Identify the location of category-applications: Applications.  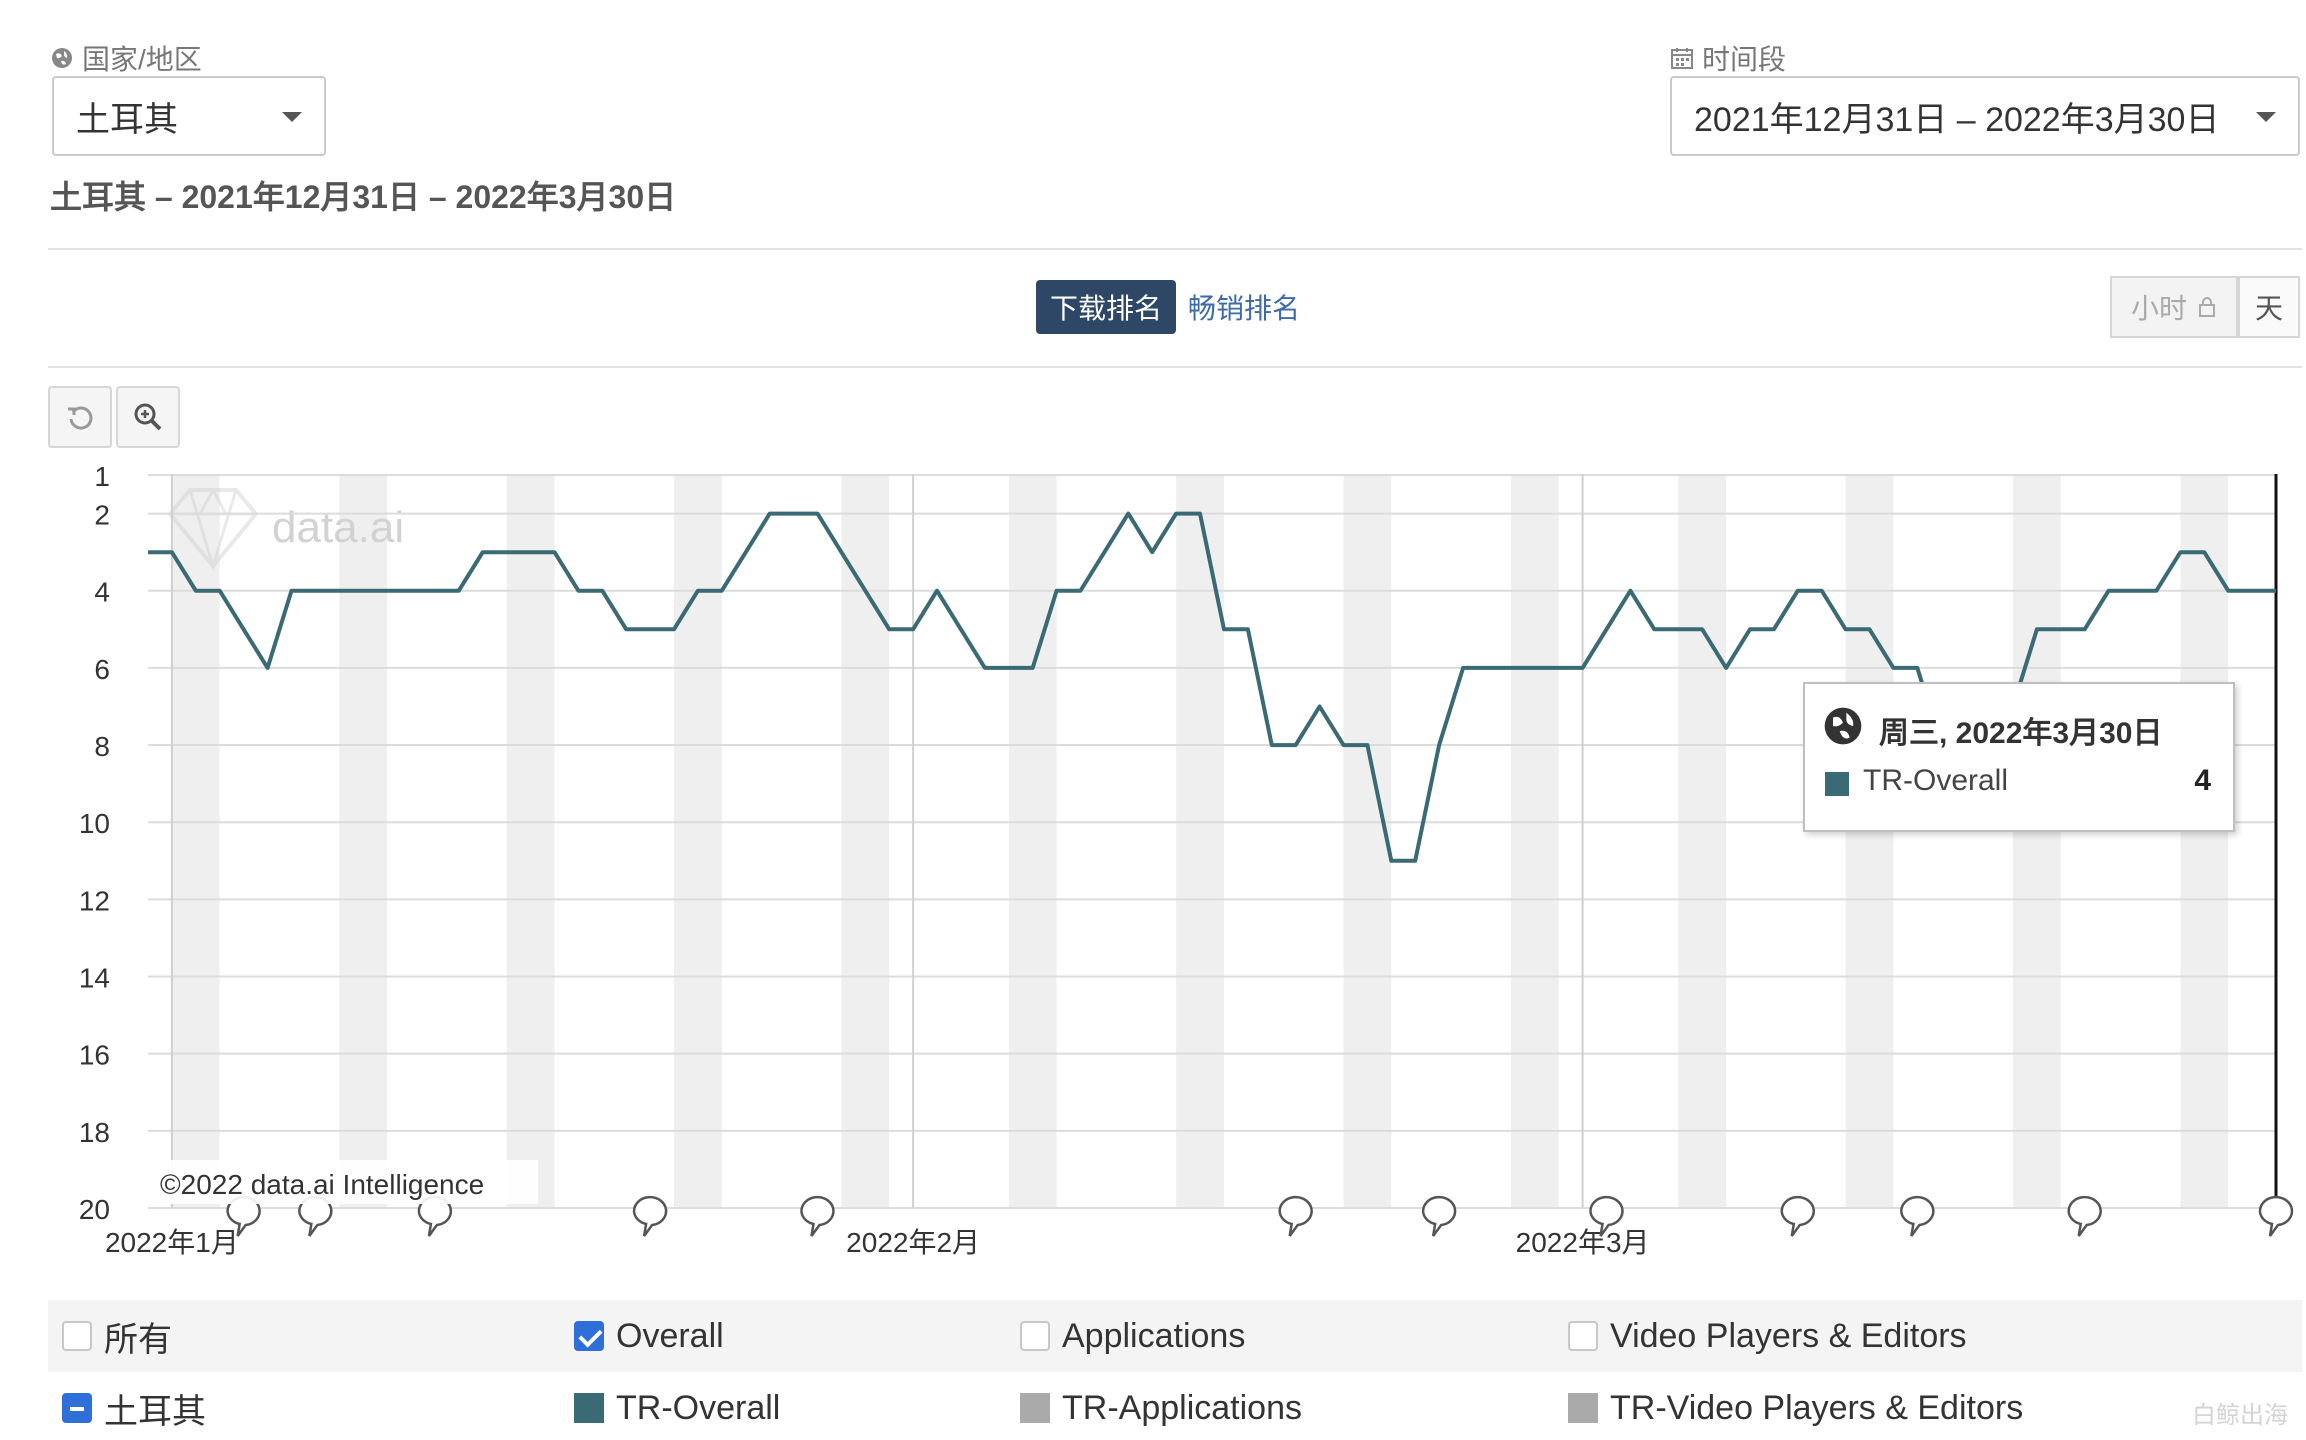
(1132, 1336).